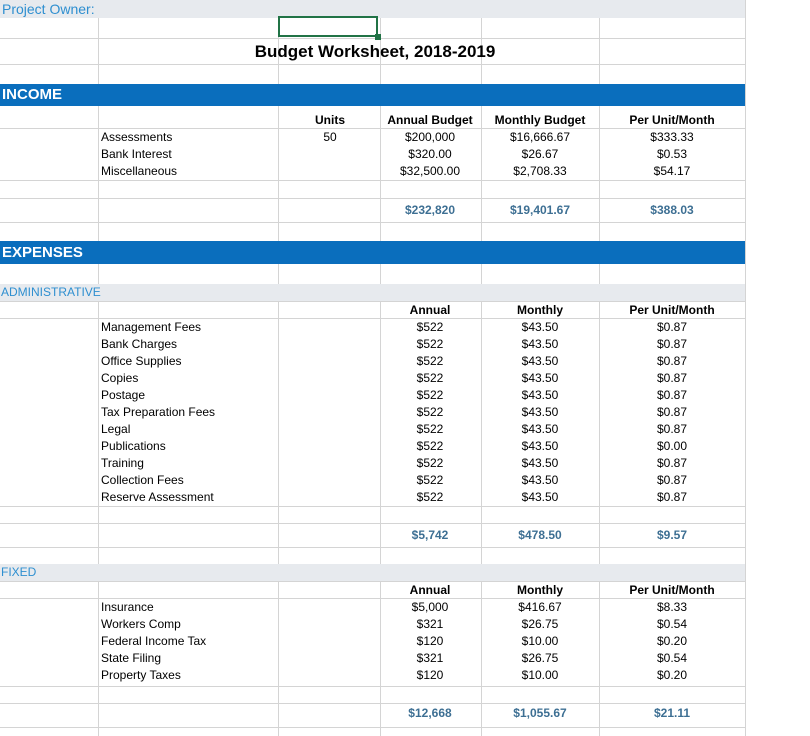  I want to click on annual-cell: $32,500.00, so click(430, 171).